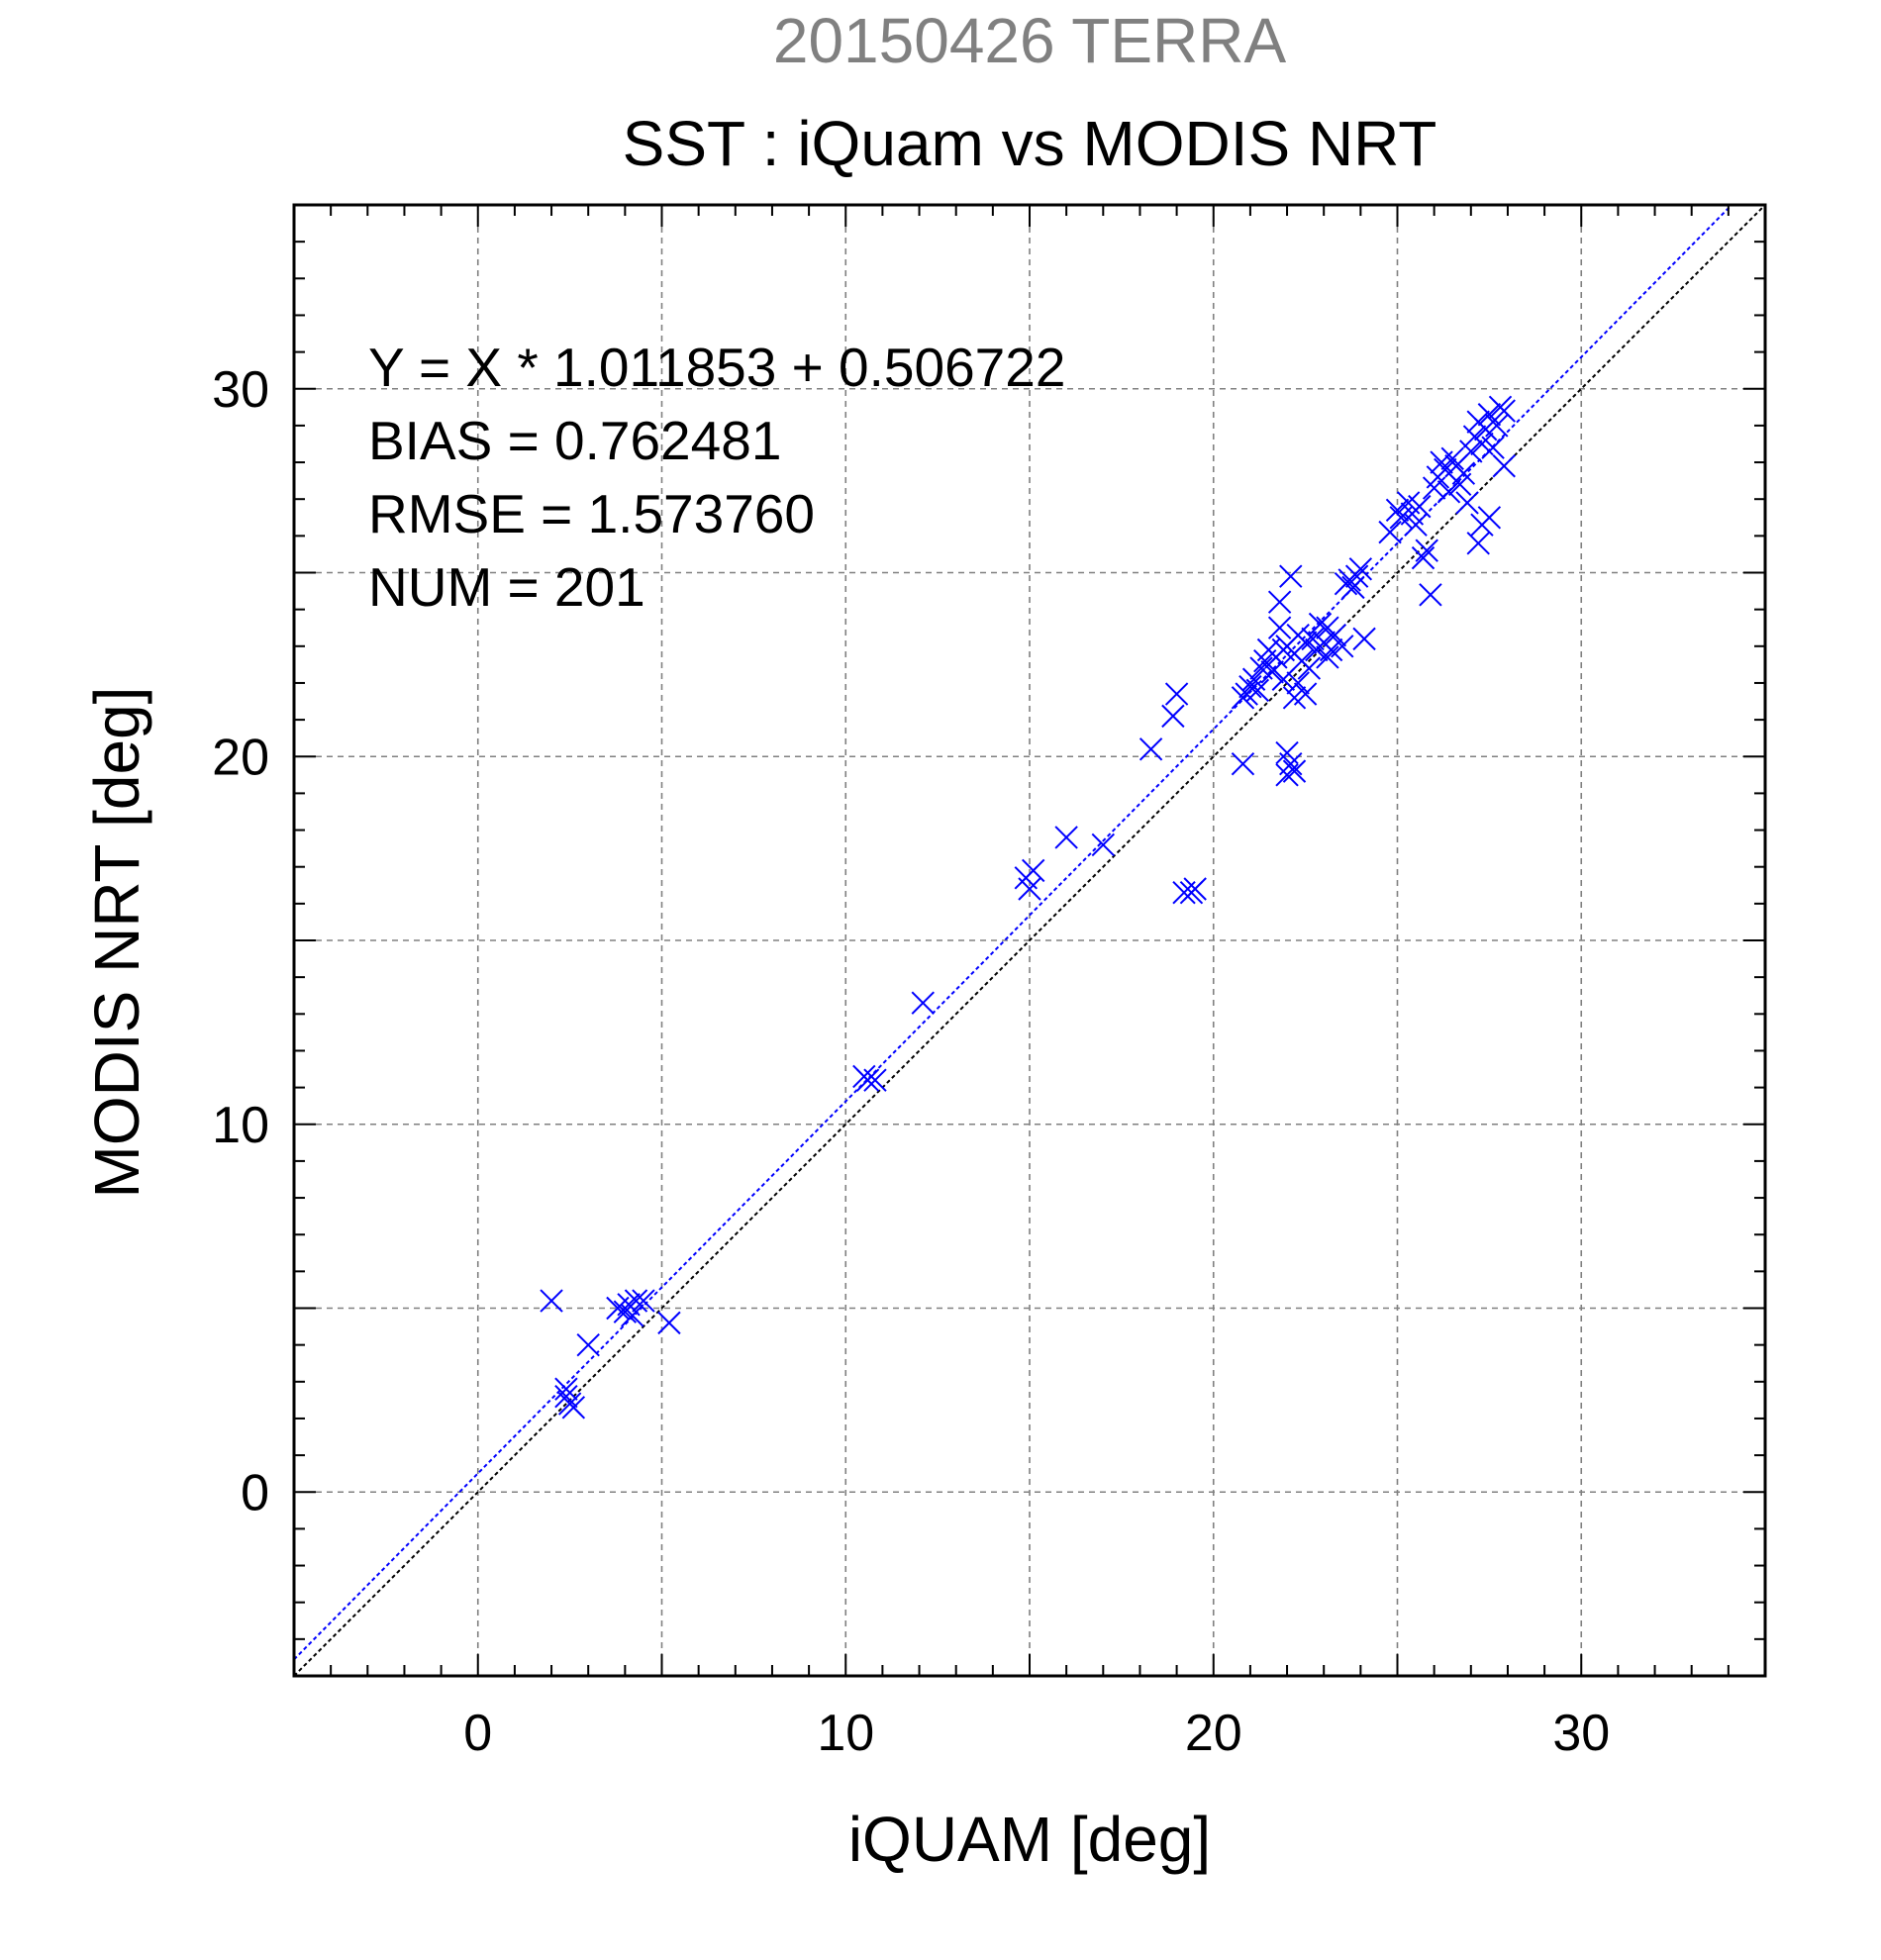 The width and height of the screenshot is (1881, 1960). Describe the element at coordinates (575, 440) in the screenshot. I see `fit-statistic-line: BIAS = 0.762481` at that location.